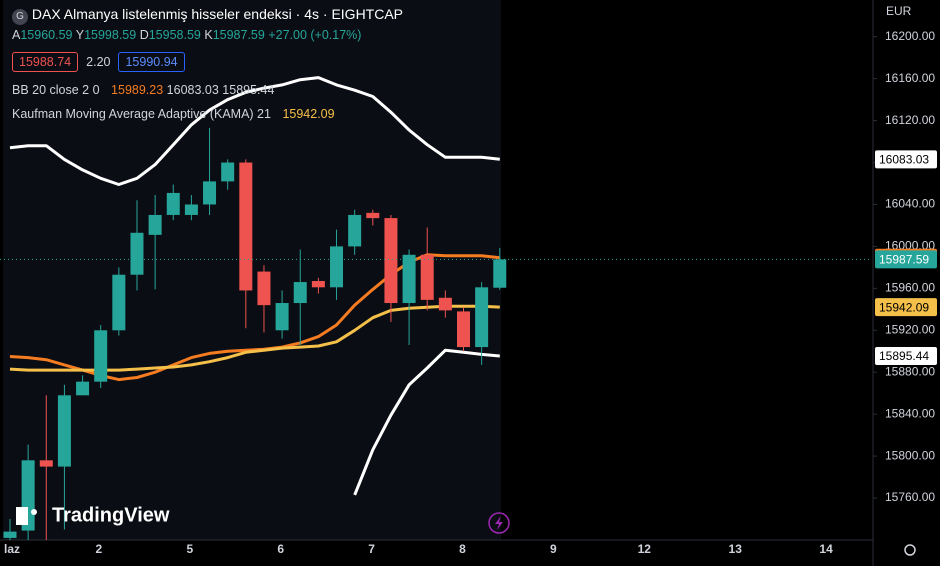  I want to click on price-tag-label: 15987.59, so click(904, 260).